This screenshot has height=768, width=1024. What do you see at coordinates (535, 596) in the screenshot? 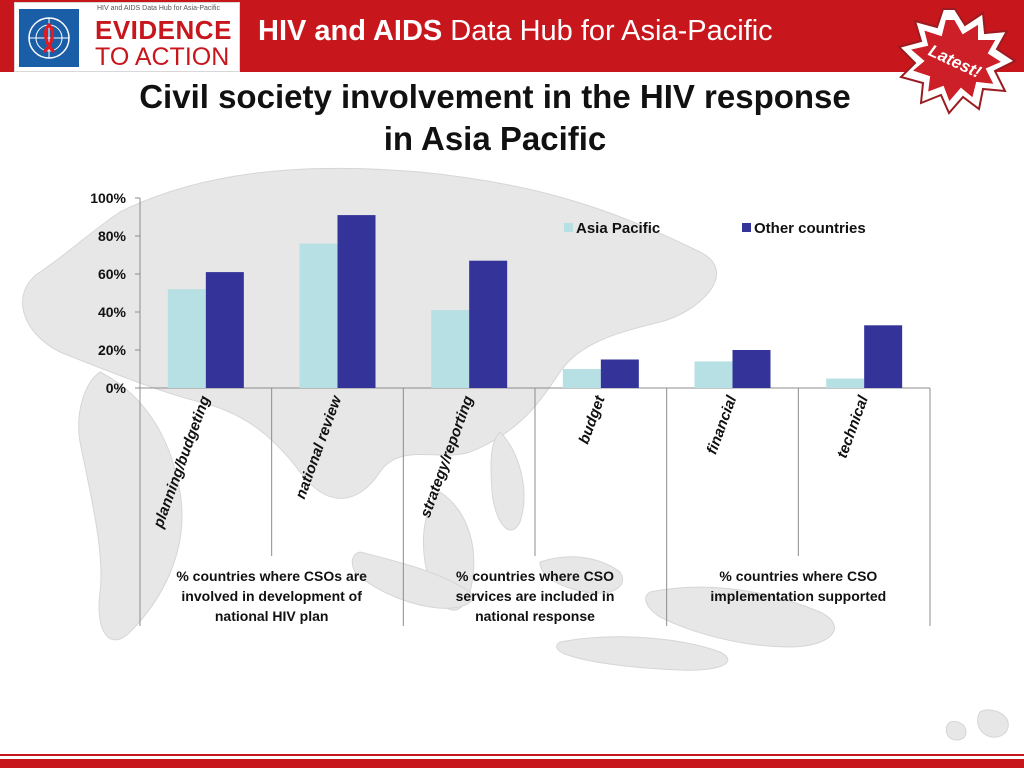
I see `group-label: services are included in` at bounding box center [535, 596].